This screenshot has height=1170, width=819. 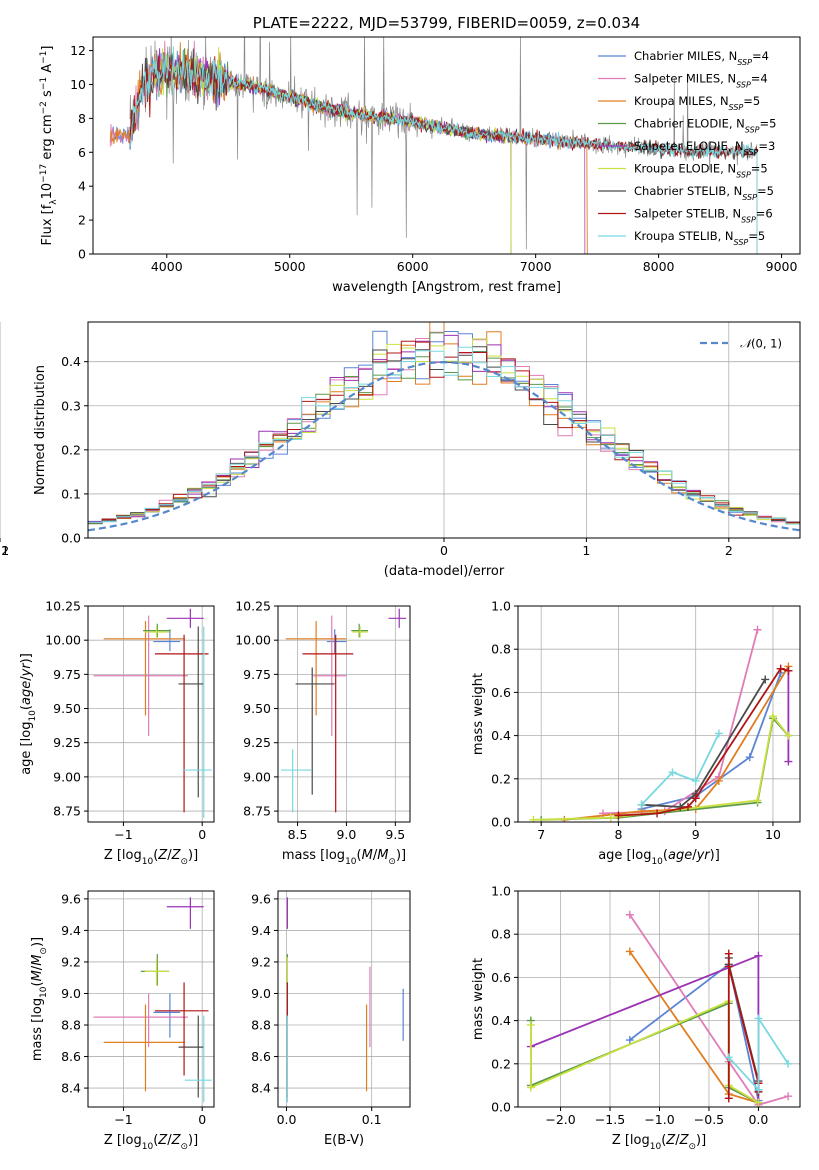 I want to click on x-tick-label: −1.0, so click(x=659, y=1119).